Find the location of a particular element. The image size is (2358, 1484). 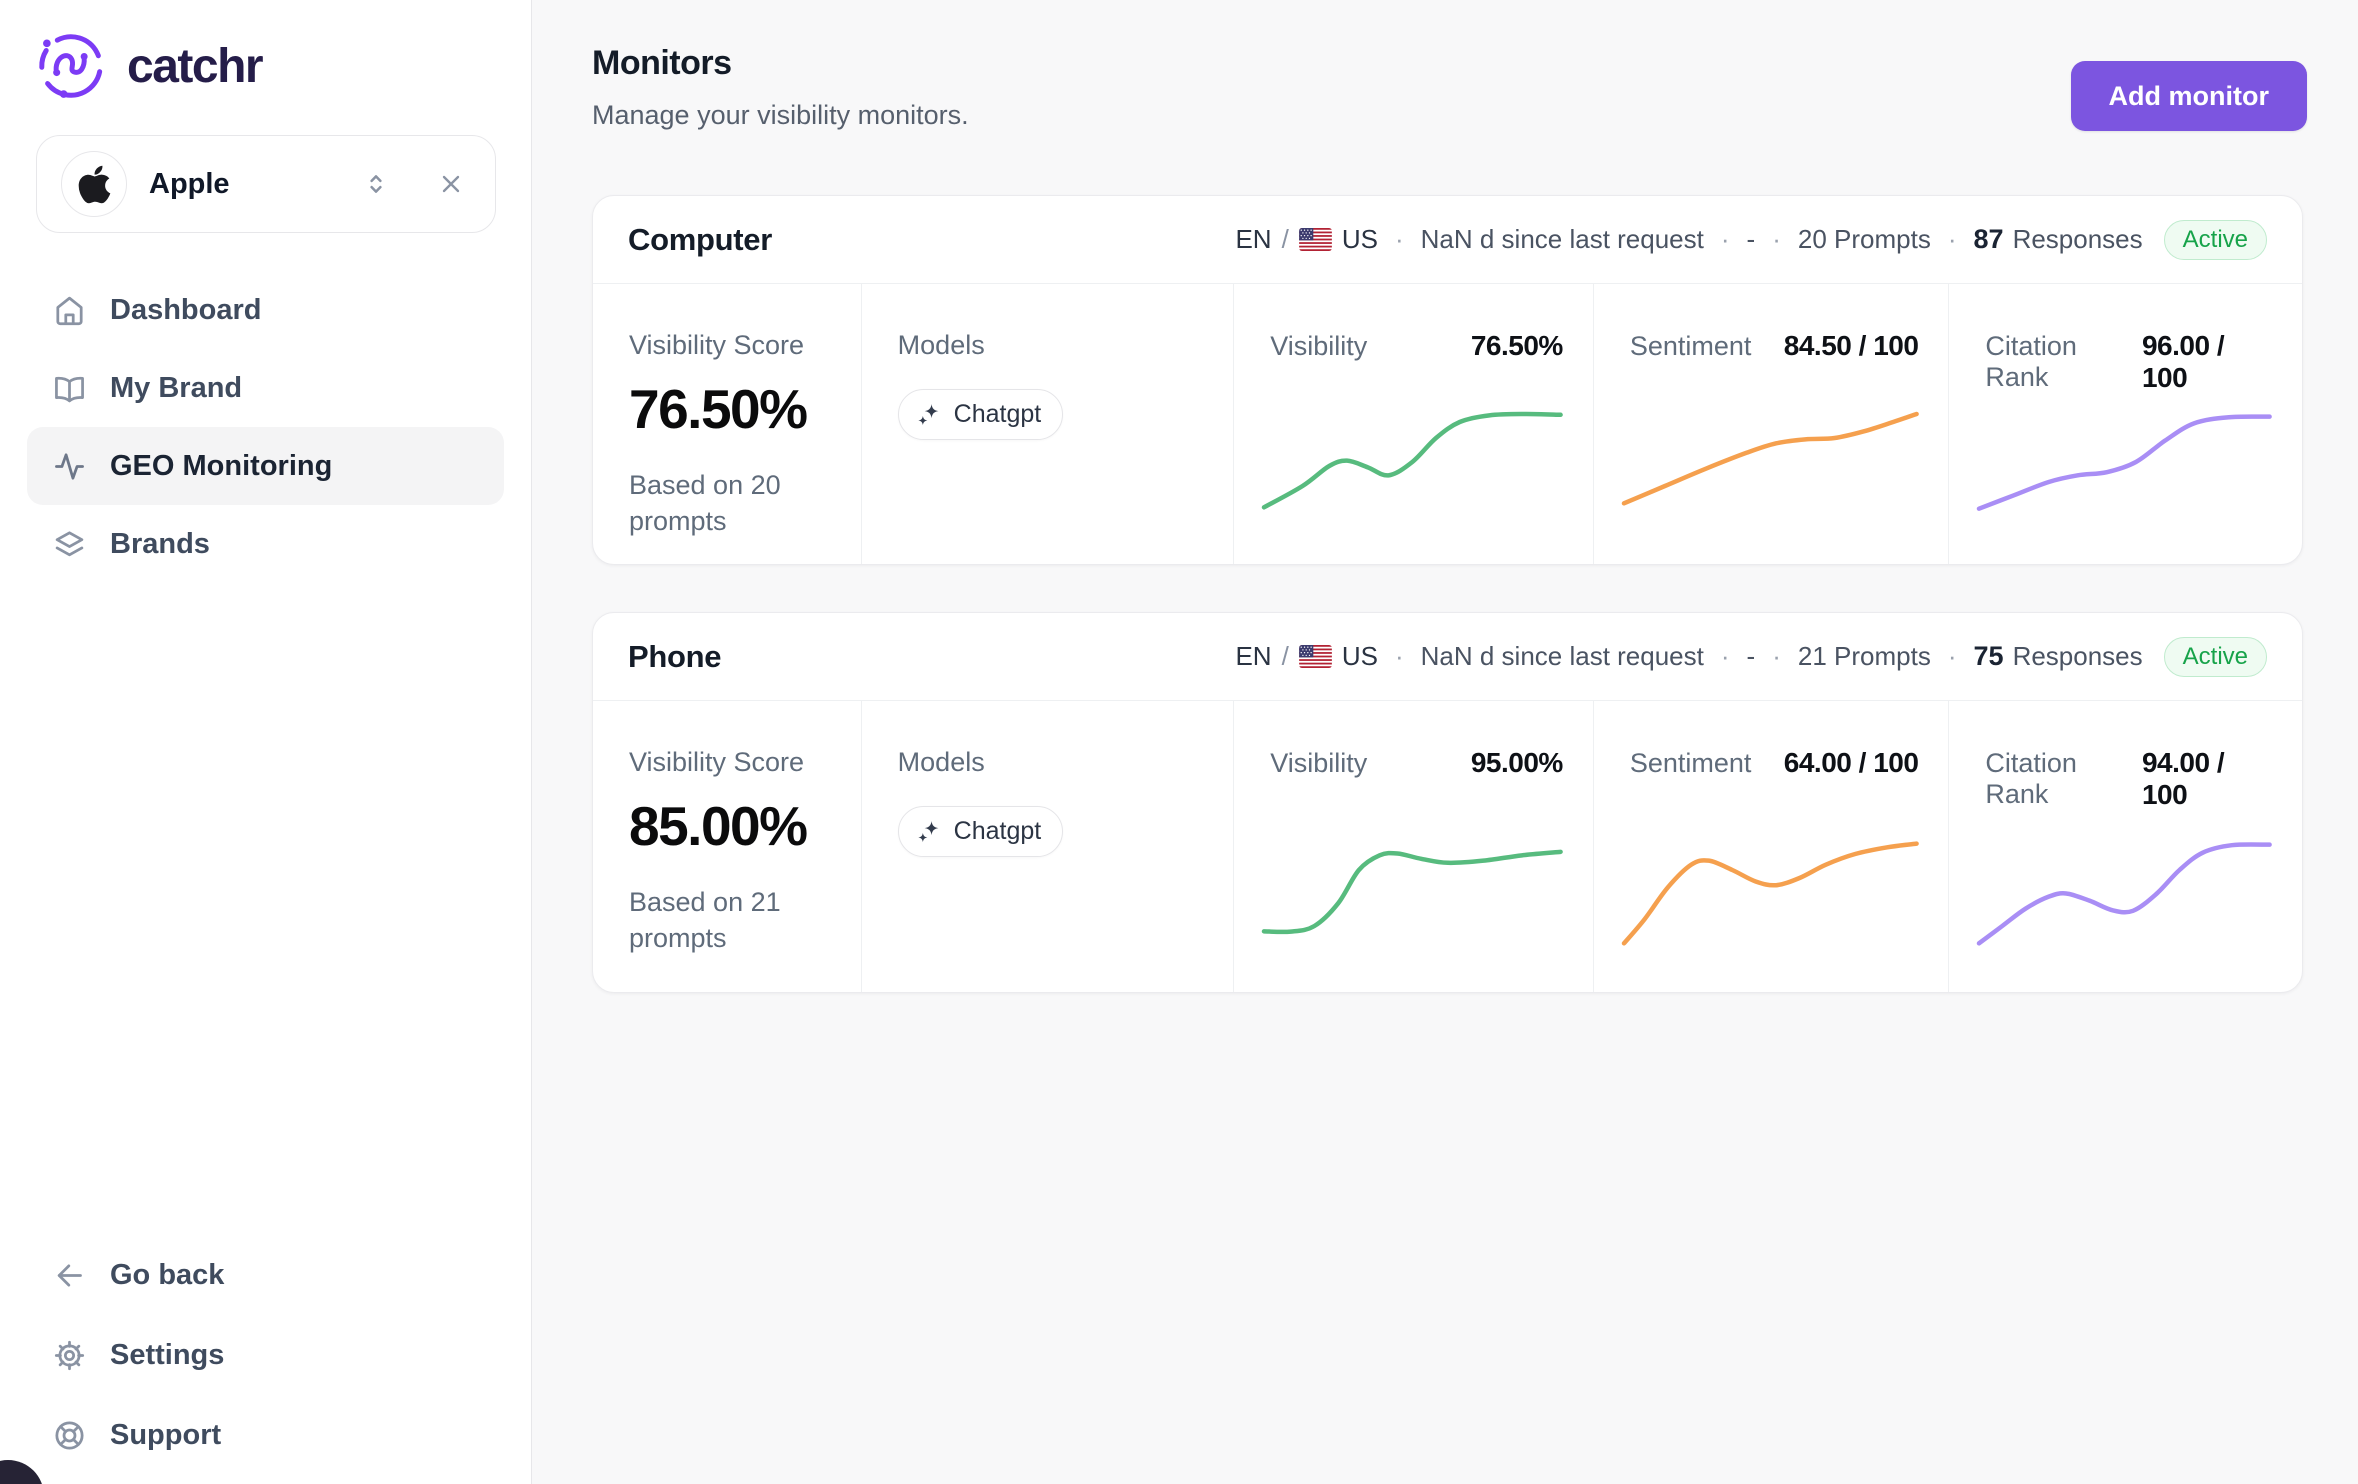

metric-value: 64.00 / 100 is located at coordinates (1851, 762).